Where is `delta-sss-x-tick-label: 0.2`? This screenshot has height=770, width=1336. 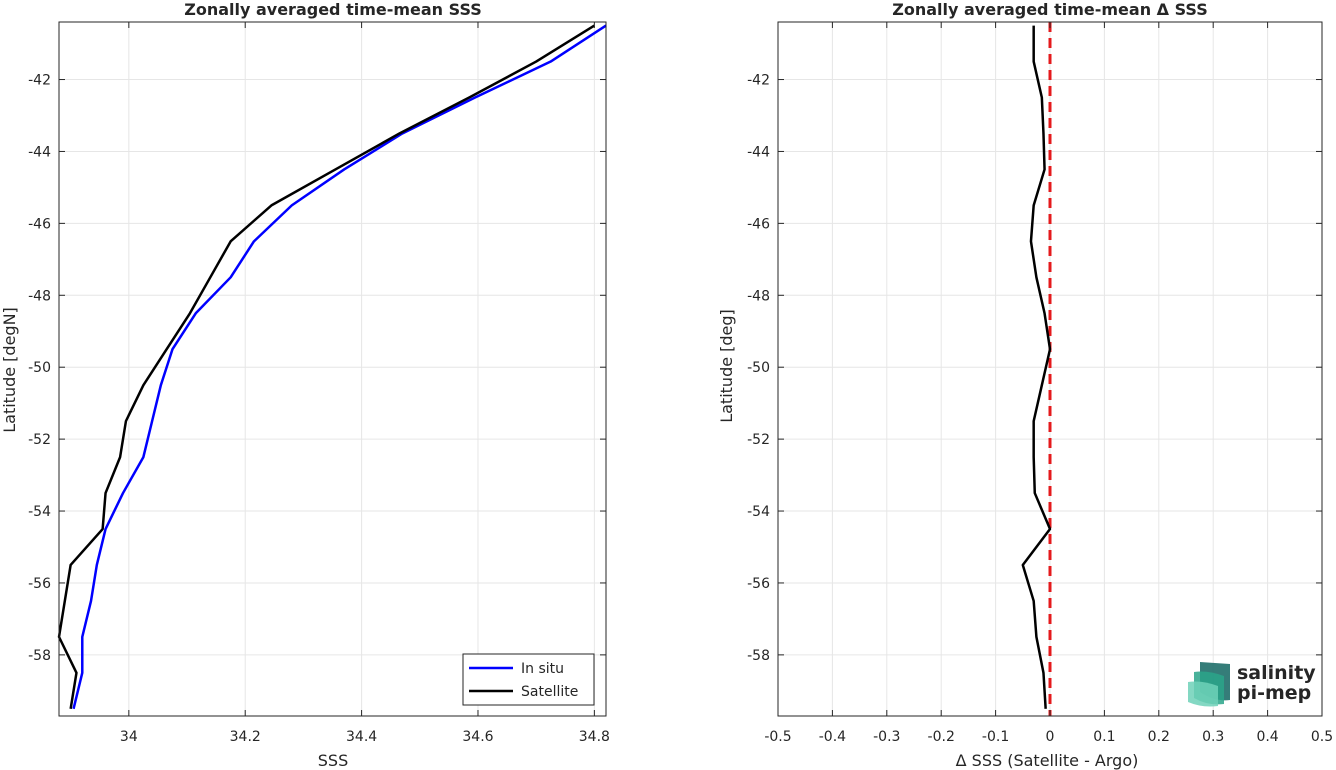 delta-sss-x-tick-label: 0.2 is located at coordinates (1159, 737).